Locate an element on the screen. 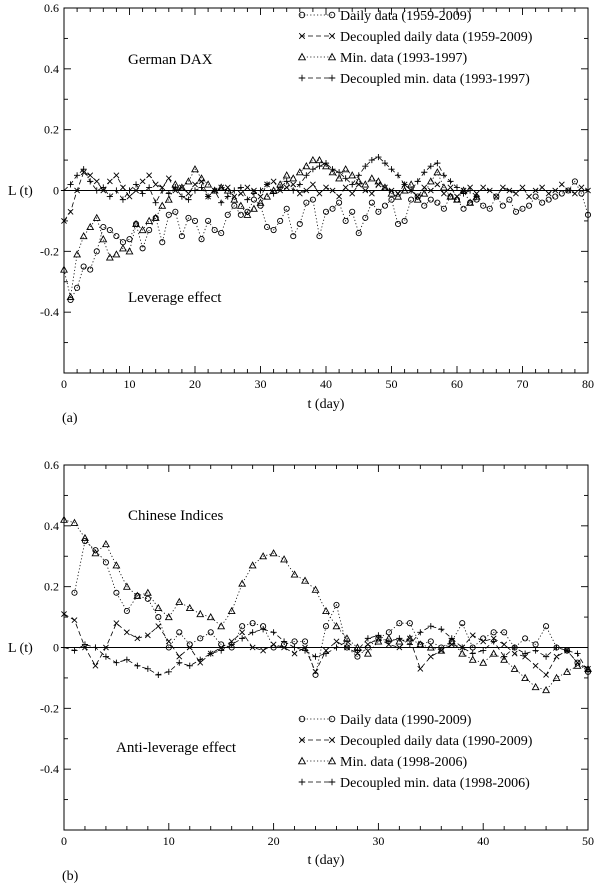 This screenshot has height=884, width=595. x-tick-label: 60 is located at coordinates (457, 384).